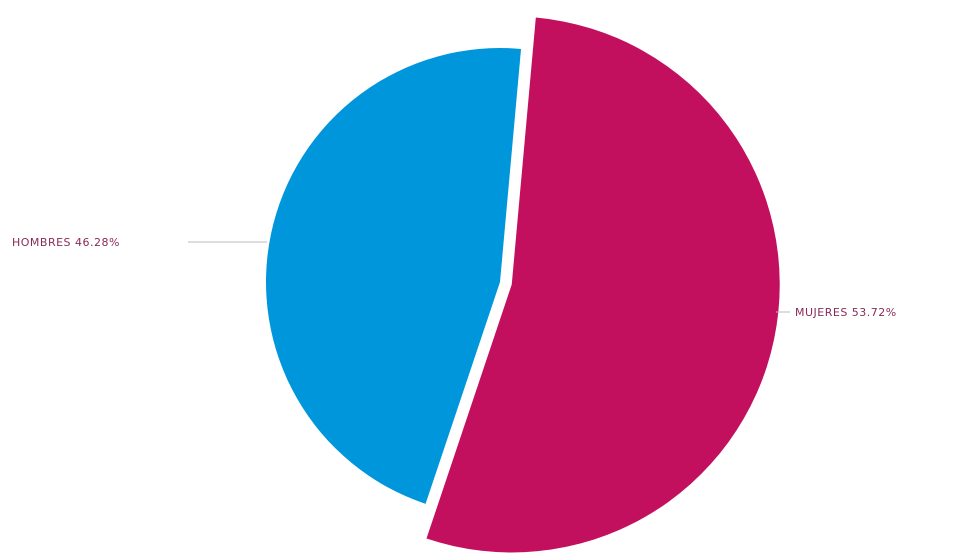  What do you see at coordinates (846, 312) in the screenshot?
I see `data-label-mujeres: MUJERES 53.72%` at bounding box center [846, 312].